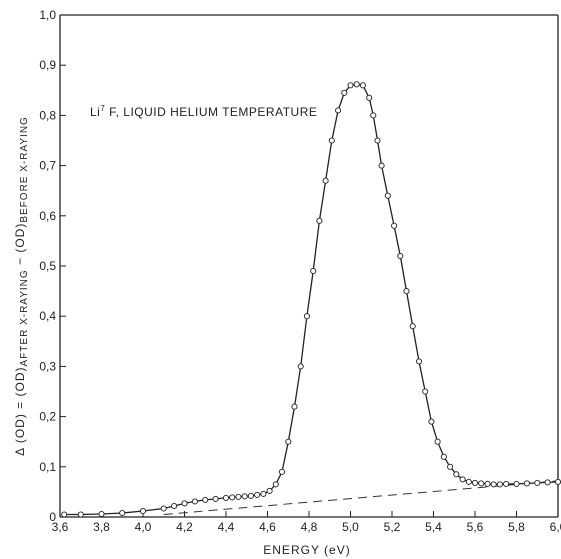 This screenshot has width=561, height=559. What do you see at coordinates (47, 166) in the screenshot?
I see `y-tick-label: 0,7` at bounding box center [47, 166].